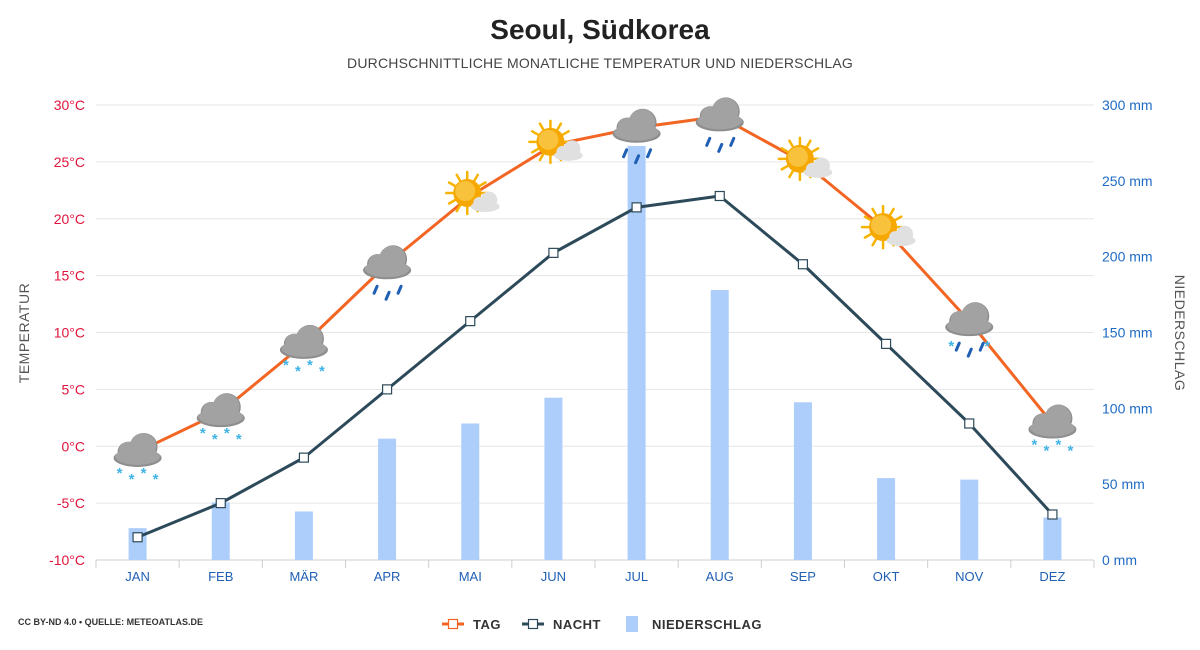  Describe the element at coordinates (69, 162) in the screenshot. I see `y-left-tick-label: 25°C` at that location.